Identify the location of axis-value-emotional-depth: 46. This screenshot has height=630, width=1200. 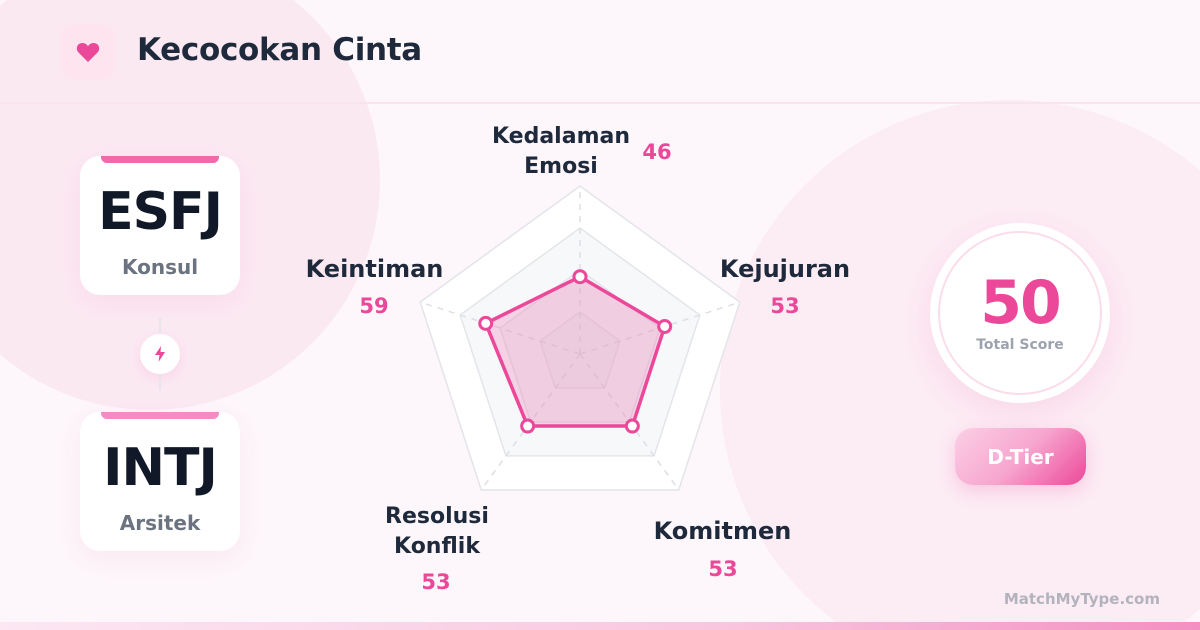
(657, 152).